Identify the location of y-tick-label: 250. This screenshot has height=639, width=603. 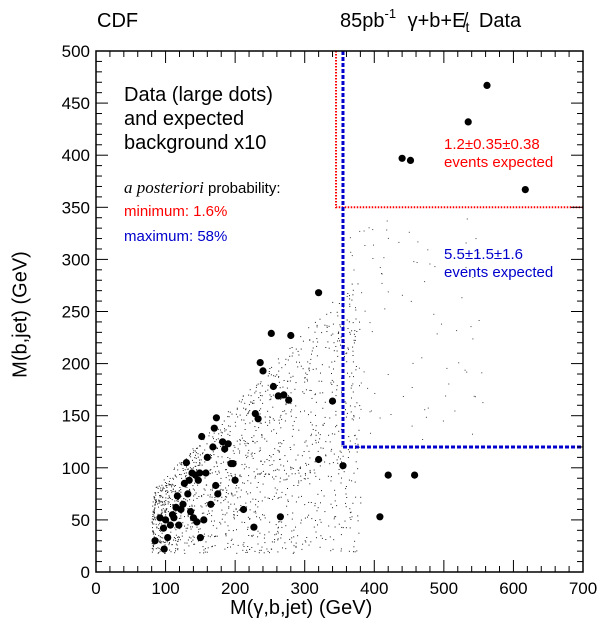
(76, 312).